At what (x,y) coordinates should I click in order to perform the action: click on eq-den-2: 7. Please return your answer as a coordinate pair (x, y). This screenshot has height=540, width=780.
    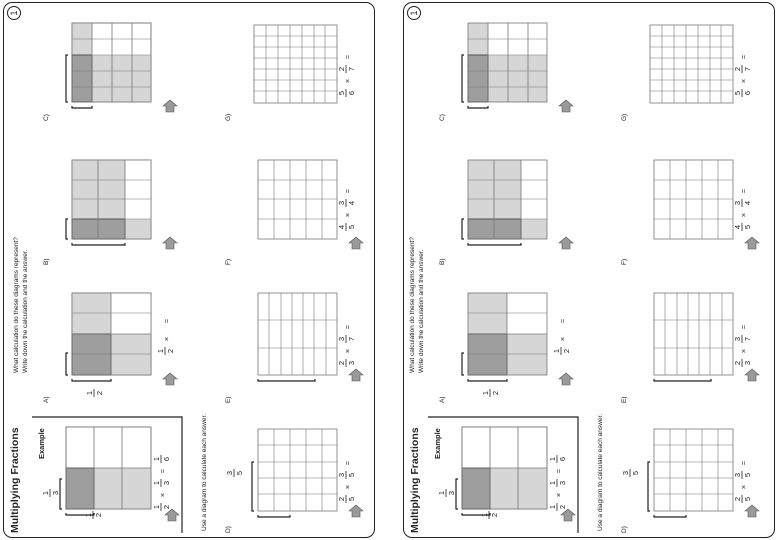
    Looking at the image, I should click on (747, 69).